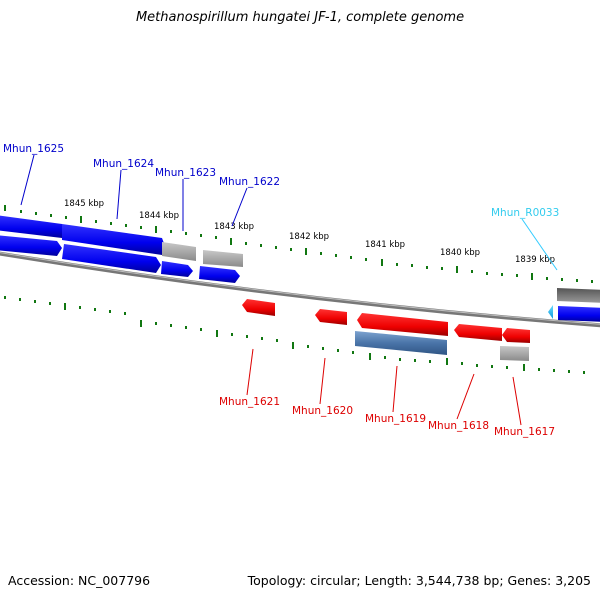 The height and width of the screenshot is (600, 600). What do you see at coordinates (123, 164) in the screenshot?
I see `gene-label: Mhun_1624` at bounding box center [123, 164].